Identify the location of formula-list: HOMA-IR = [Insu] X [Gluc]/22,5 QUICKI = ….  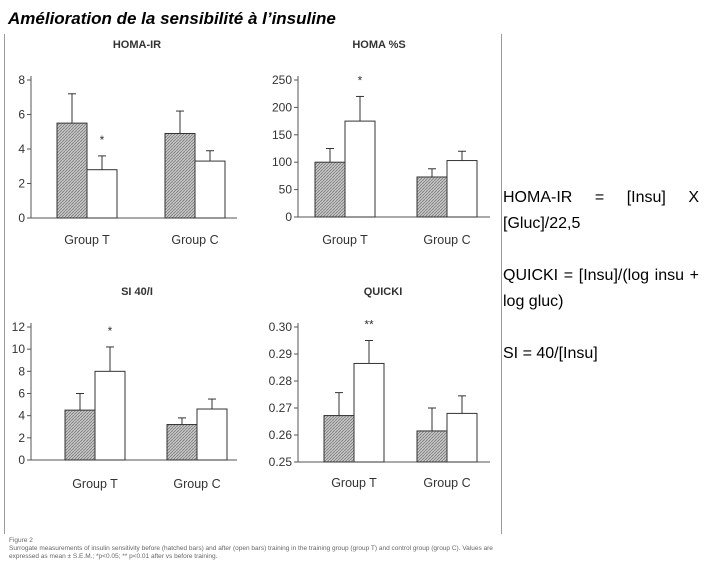
(601, 289).